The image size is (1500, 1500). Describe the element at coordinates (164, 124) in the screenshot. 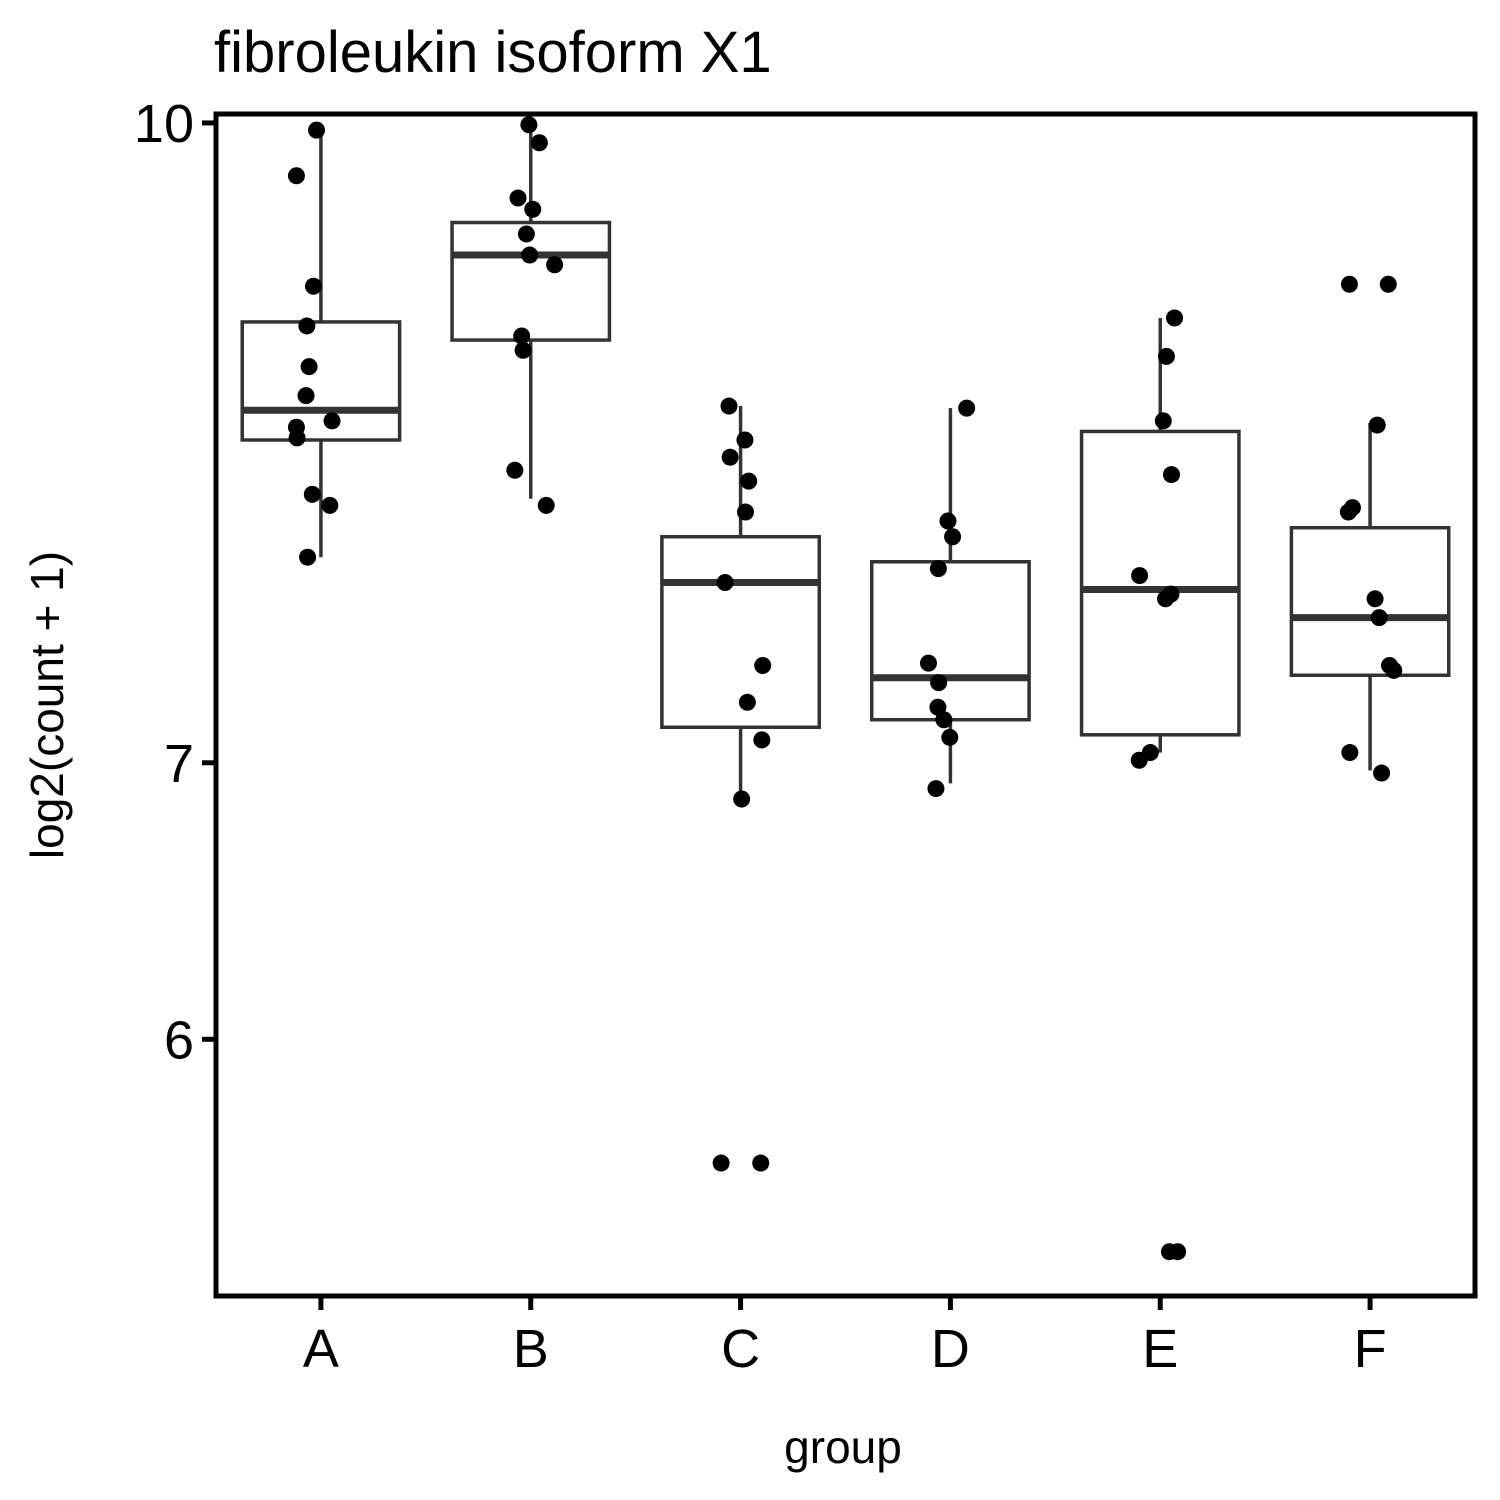

I see `y-tick-label: 10` at that location.